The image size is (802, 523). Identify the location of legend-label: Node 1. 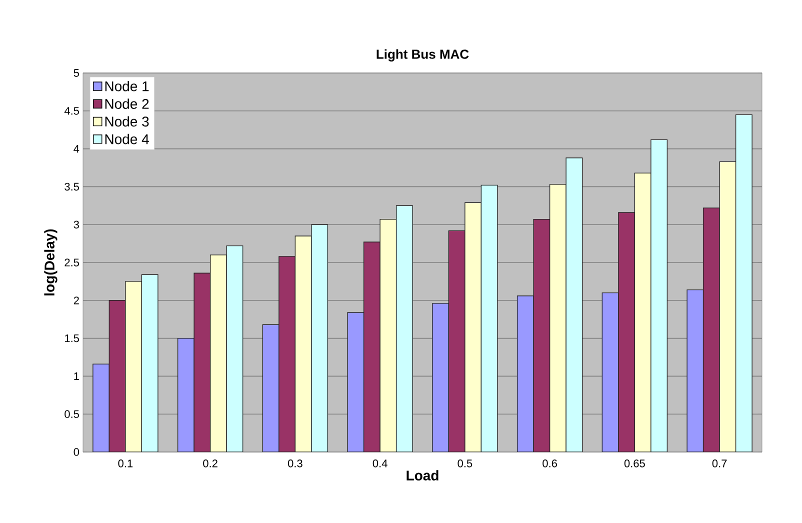
(127, 86).